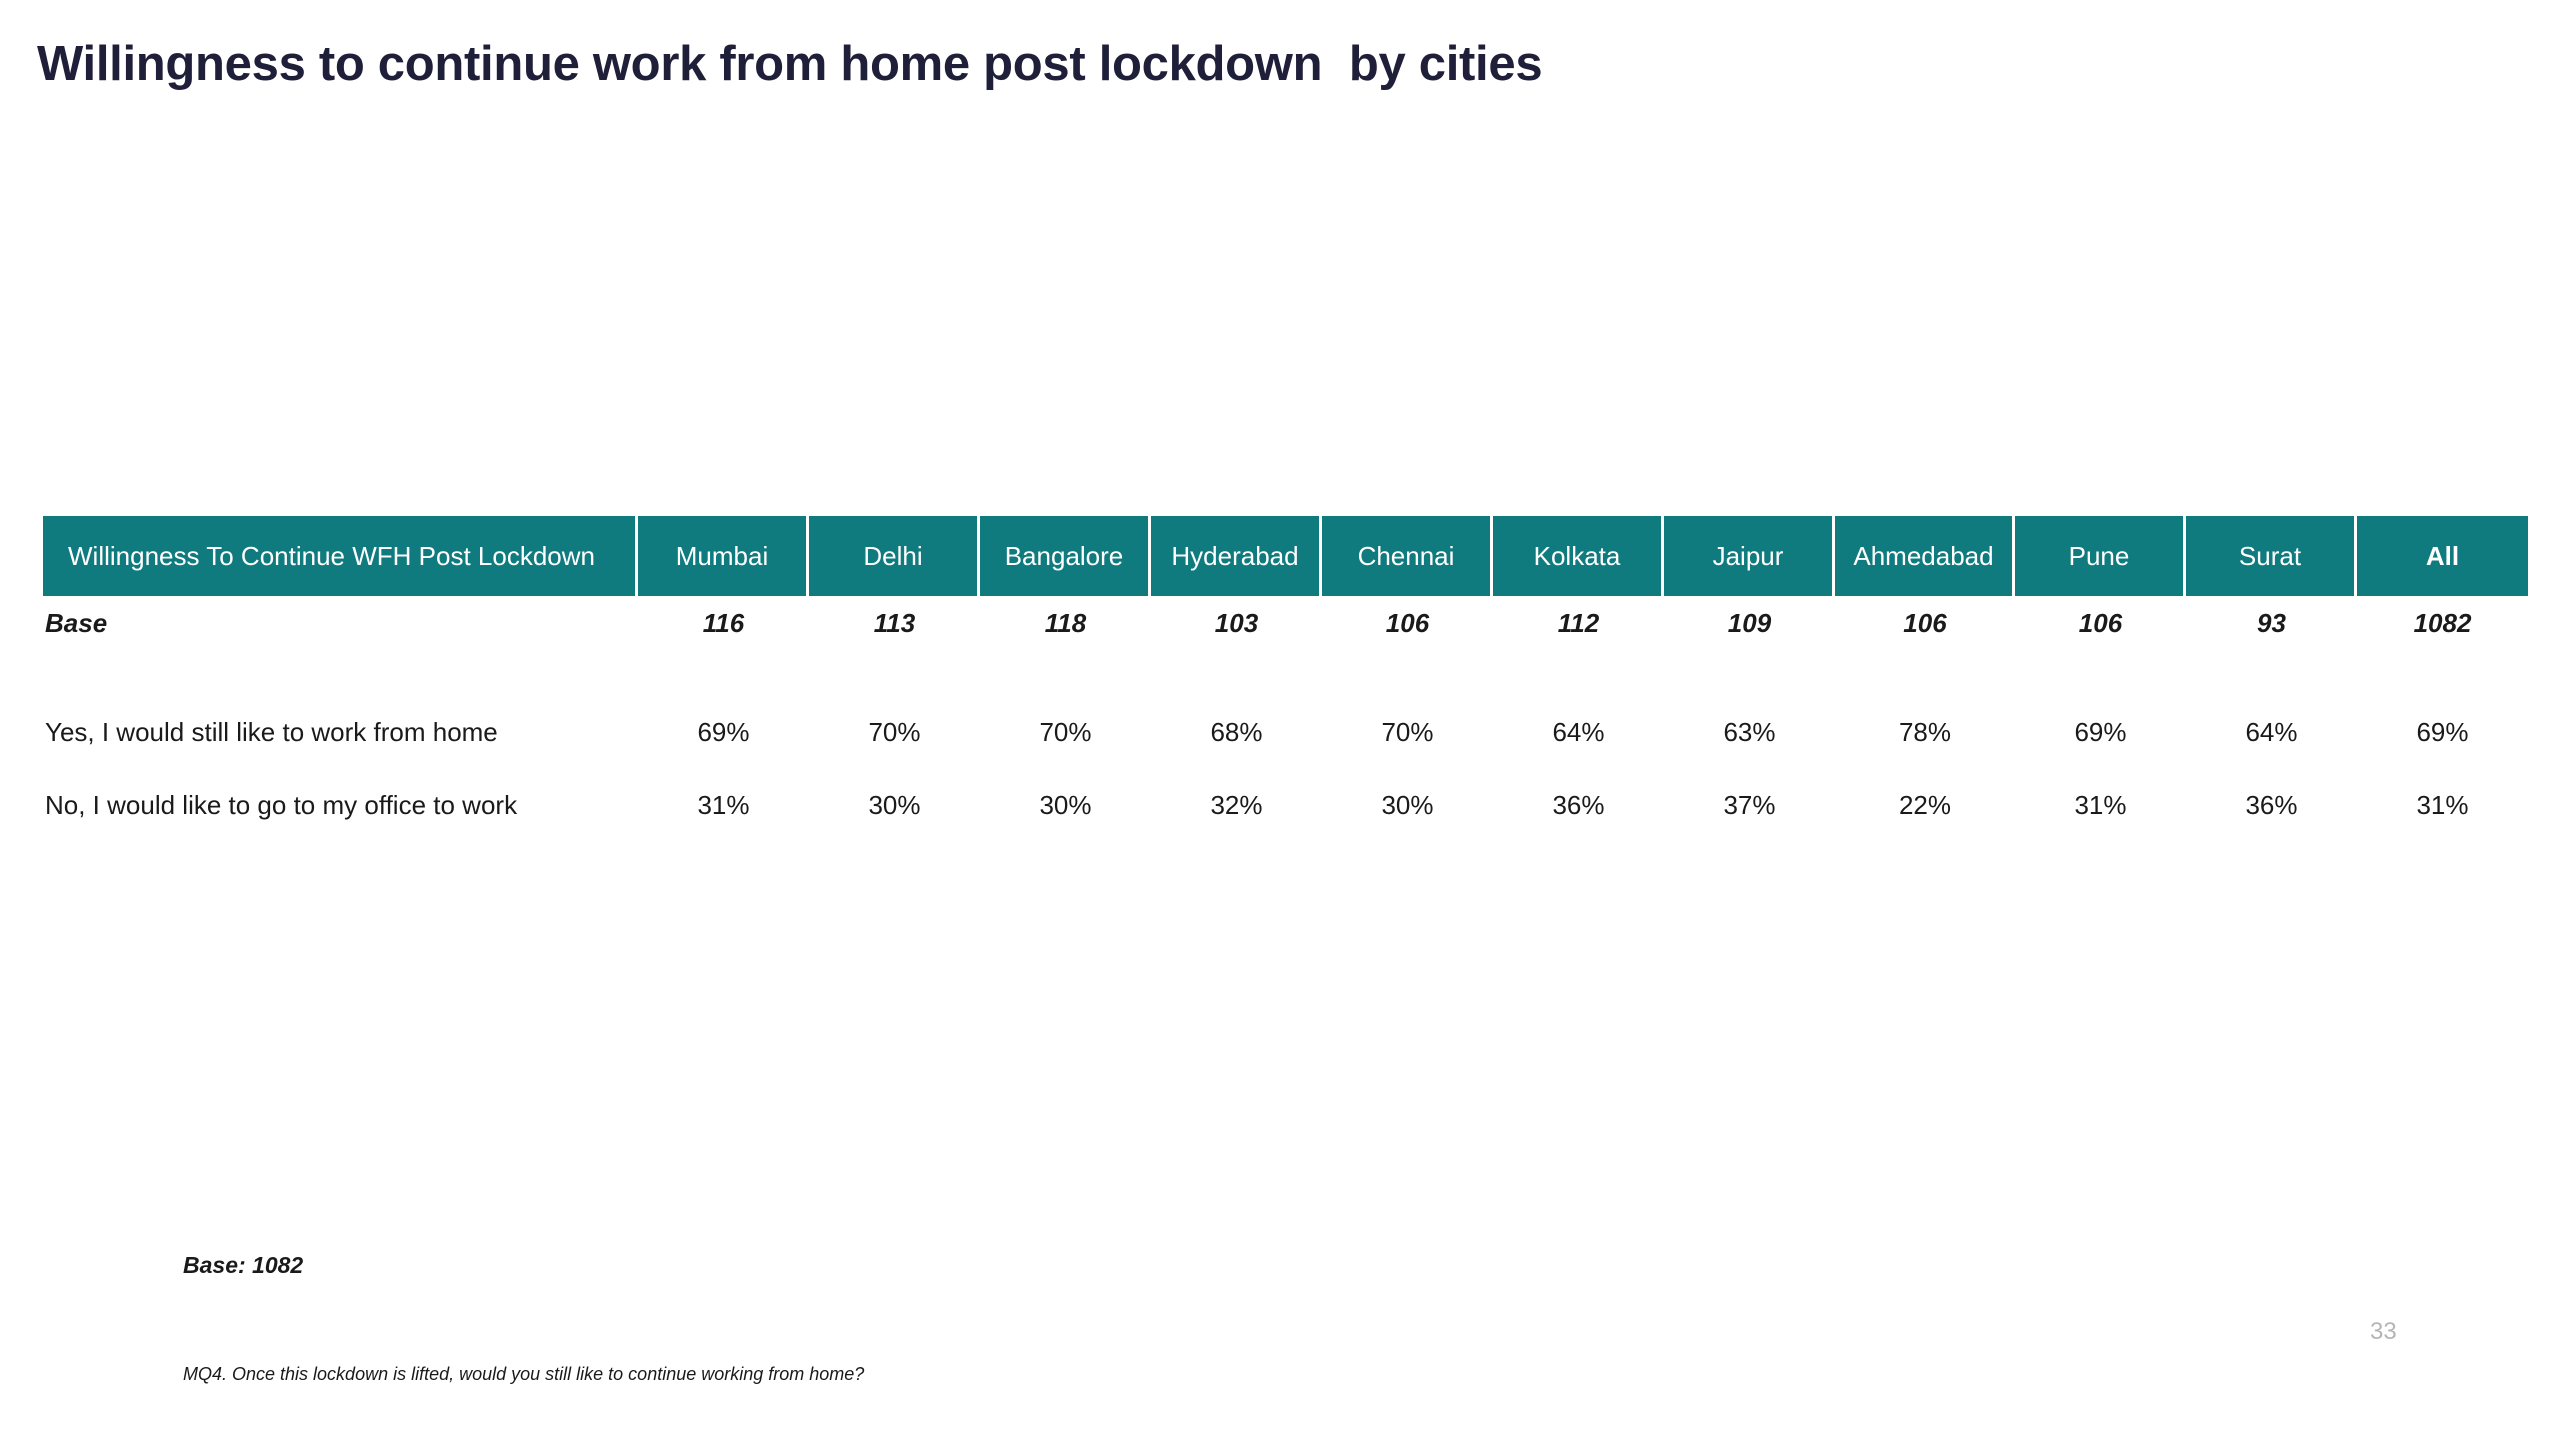  I want to click on base-row-label: Base, so click(76, 623).